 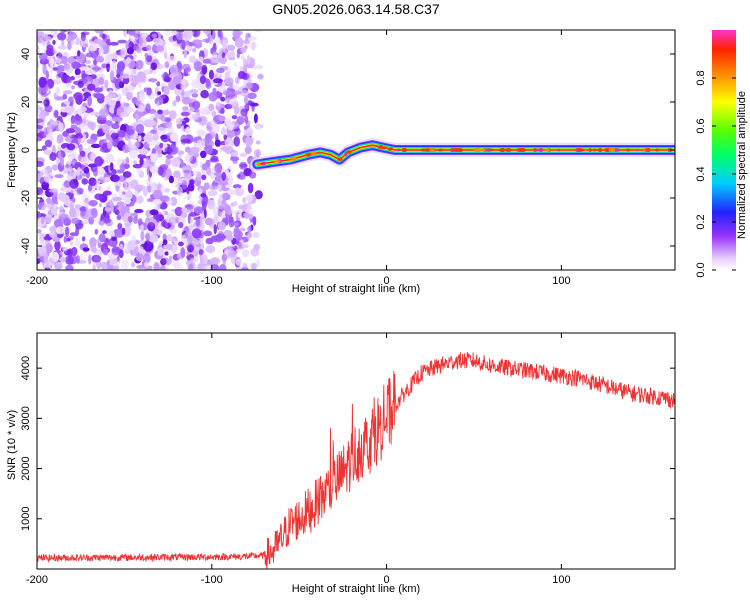 What do you see at coordinates (742, 165) in the screenshot?
I see `colorbar-label: Normalized spectral amplitude` at bounding box center [742, 165].